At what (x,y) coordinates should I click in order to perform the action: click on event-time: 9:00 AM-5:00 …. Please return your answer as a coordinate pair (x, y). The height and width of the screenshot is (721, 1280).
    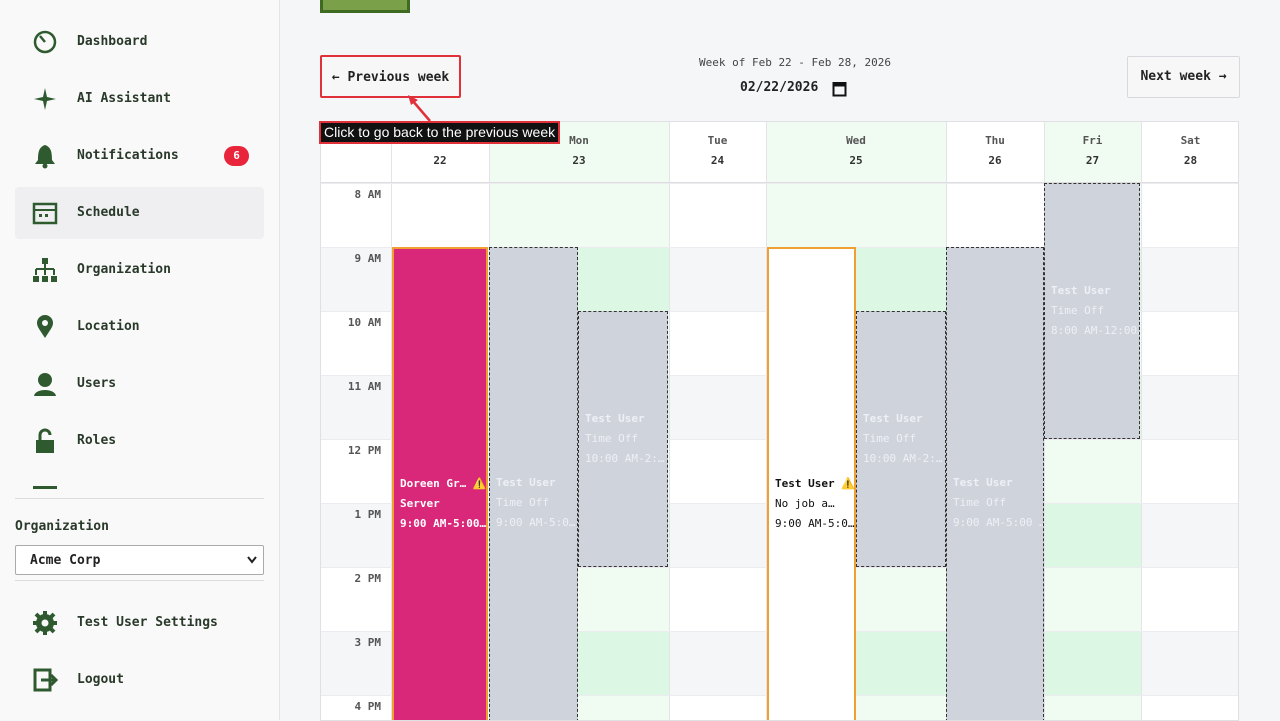
    Looking at the image, I should click on (998, 522).